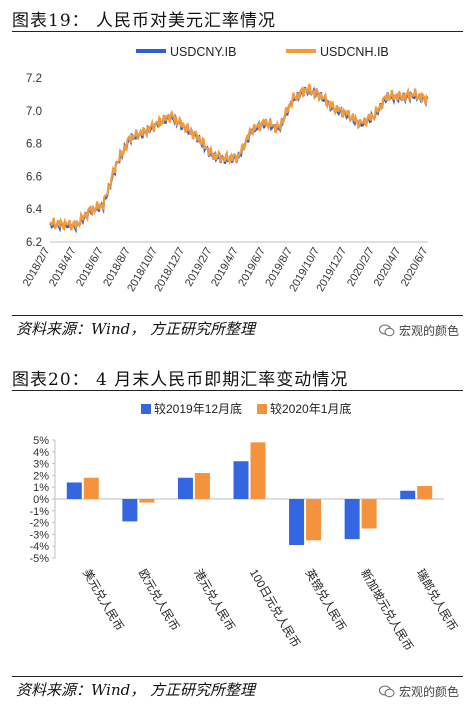 Image resolution: width=475 pixels, height=709 pixels. I want to click on x-category-label: 美元兑人民币, so click(103, 600).